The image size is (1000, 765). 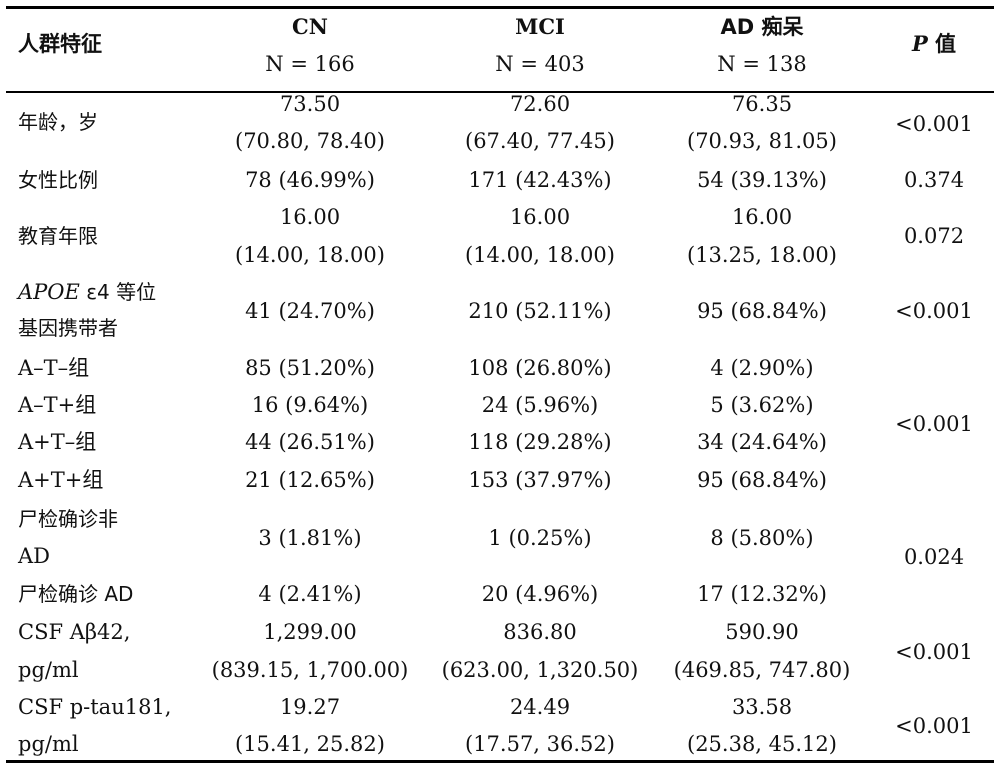 What do you see at coordinates (68, 328) in the screenshot?
I see `row-apoe-label-2: 基因携带者` at bounding box center [68, 328].